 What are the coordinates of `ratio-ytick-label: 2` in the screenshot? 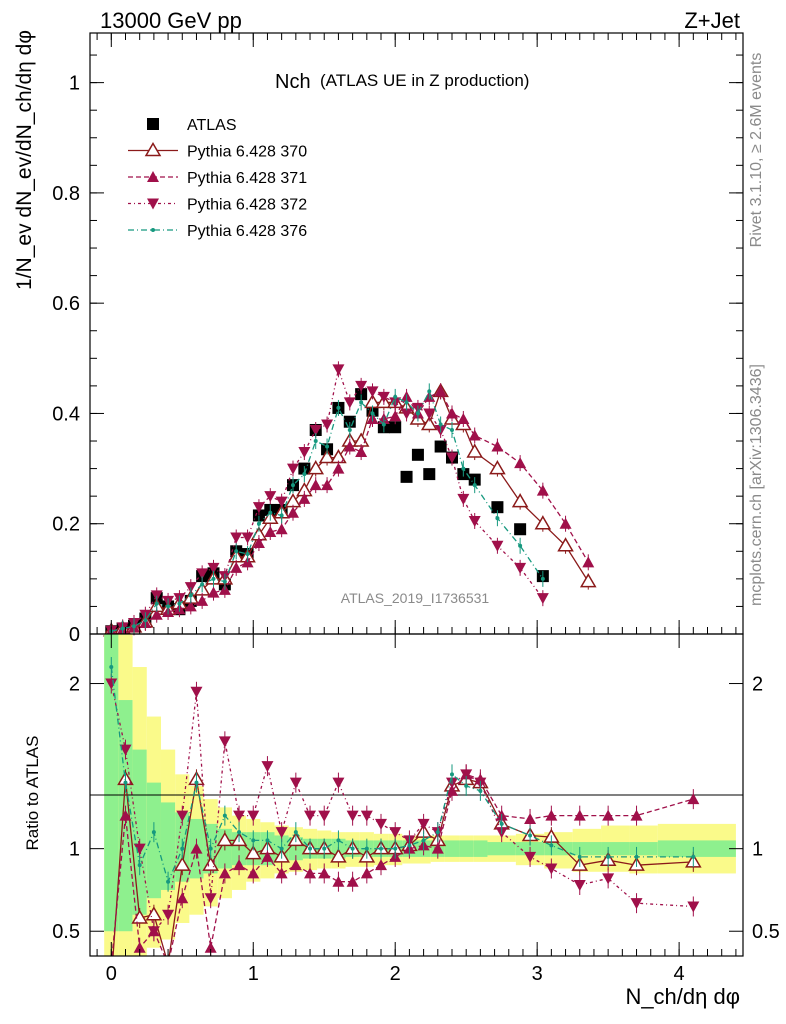 It's located at (74, 685).